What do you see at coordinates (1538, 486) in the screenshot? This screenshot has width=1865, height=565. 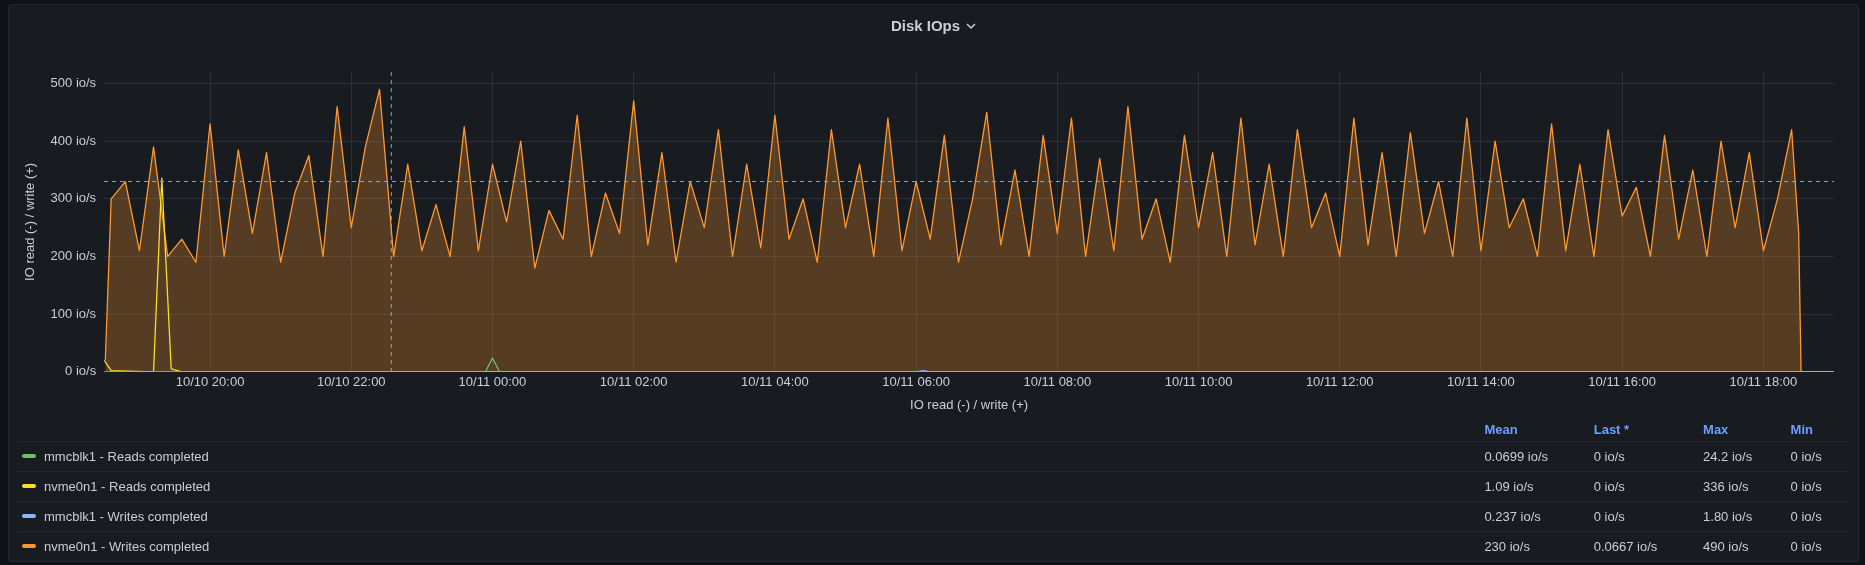 I see `text: 1.09 io/s` at bounding box center [1538, 486].